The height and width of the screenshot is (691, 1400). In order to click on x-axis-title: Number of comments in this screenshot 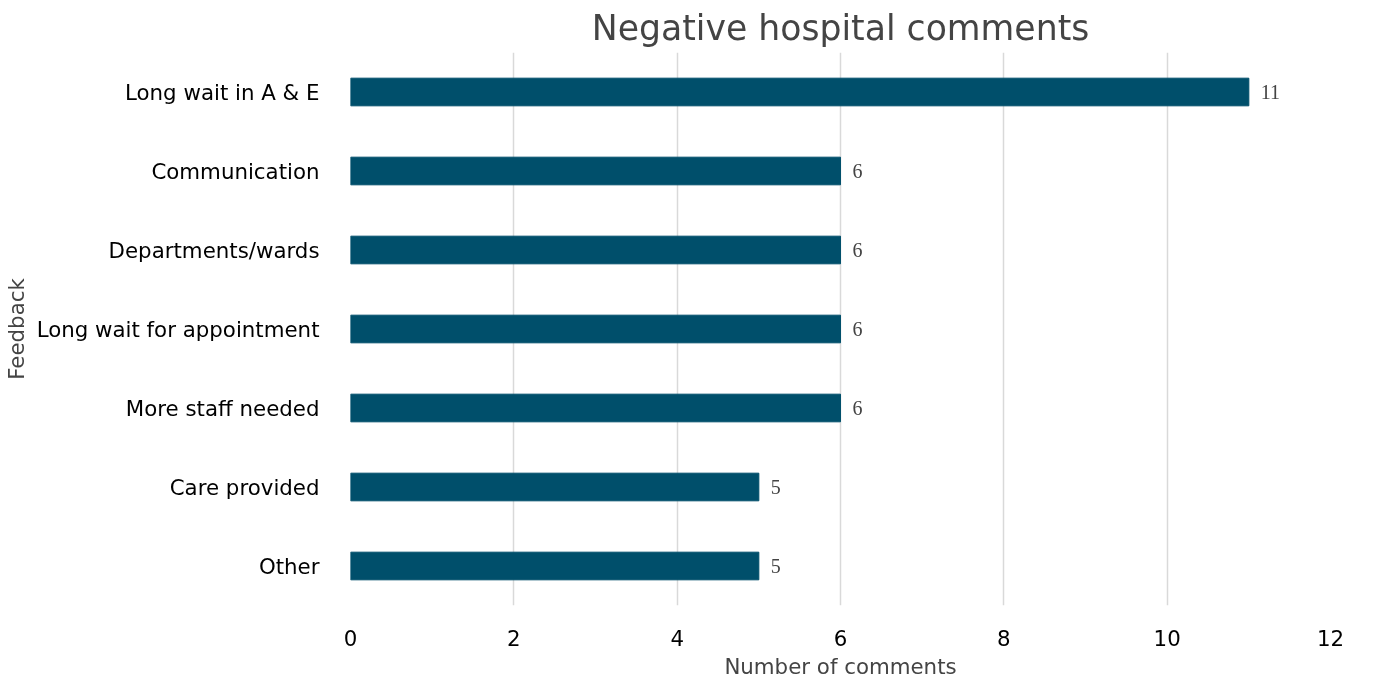, I will do `click(840, 666)`.